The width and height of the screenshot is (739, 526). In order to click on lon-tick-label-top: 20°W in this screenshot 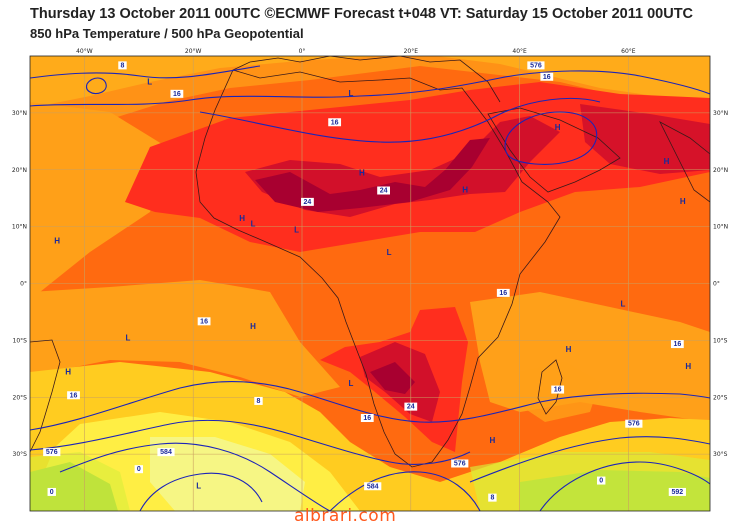, I will do `click(193, 51)`.